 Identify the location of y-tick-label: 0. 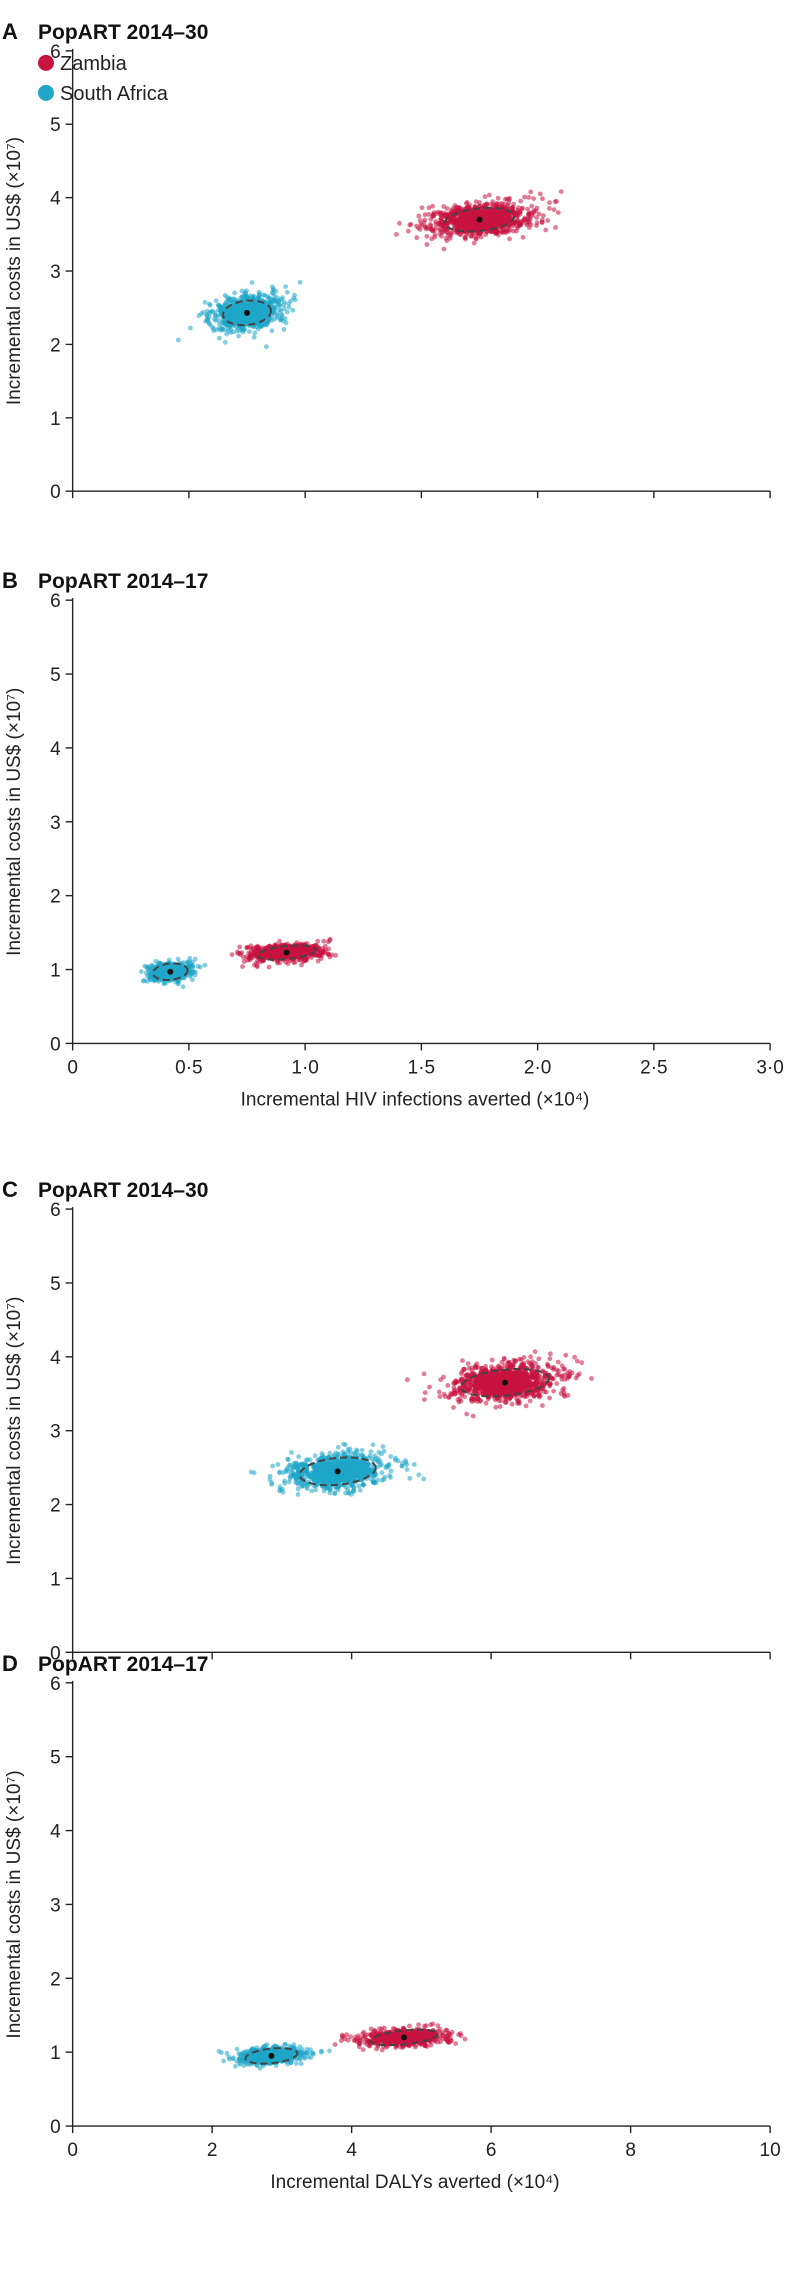
(55, 1044).